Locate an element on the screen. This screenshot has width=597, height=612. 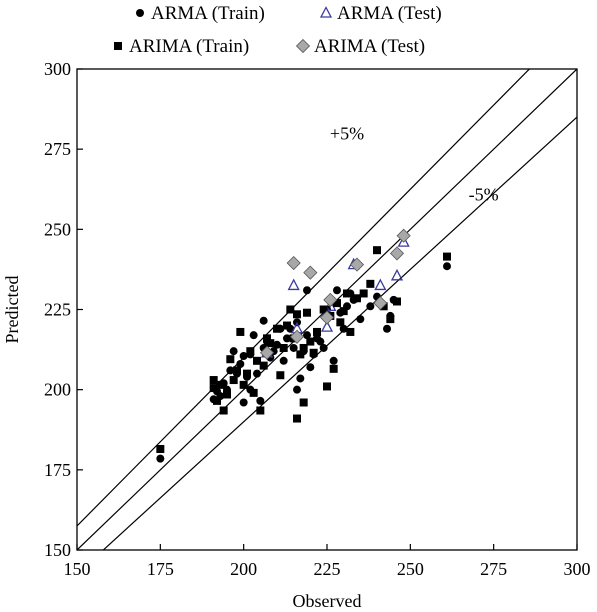
series-arima-test is located at coordinates (335, 294).